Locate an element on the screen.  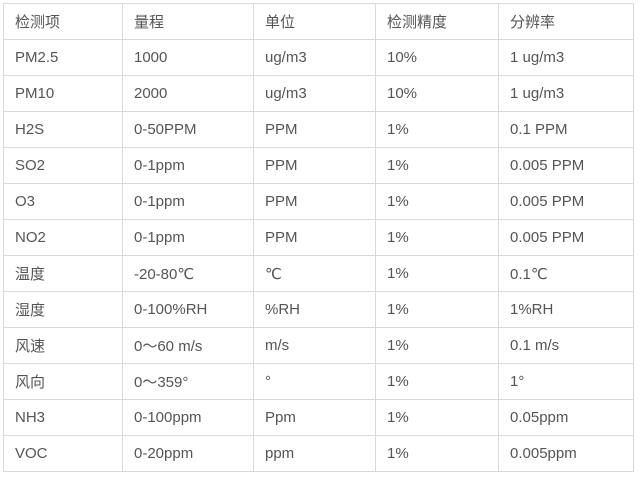
table-cell: H2S is located at coordinates (63, 129).